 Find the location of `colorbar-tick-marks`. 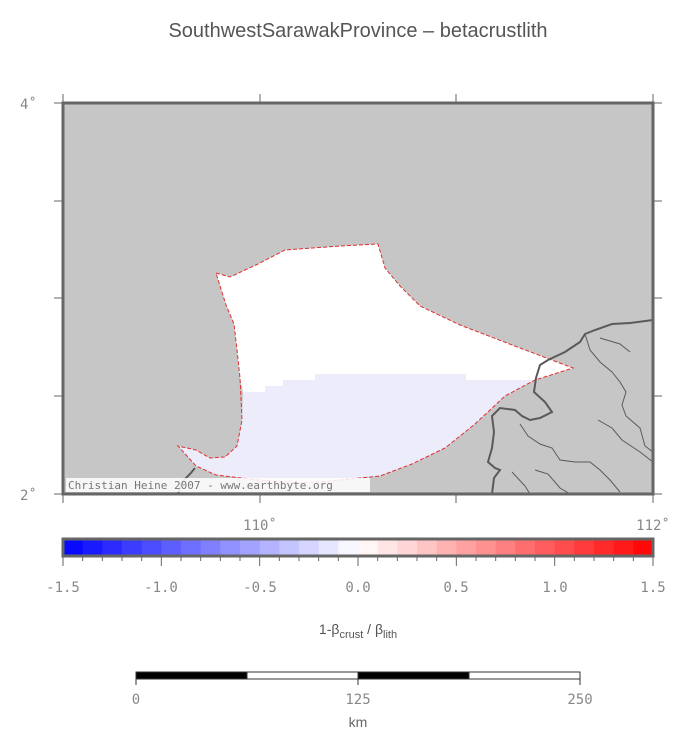

colorbar-tick-marks is located at coordinates (358, 561).